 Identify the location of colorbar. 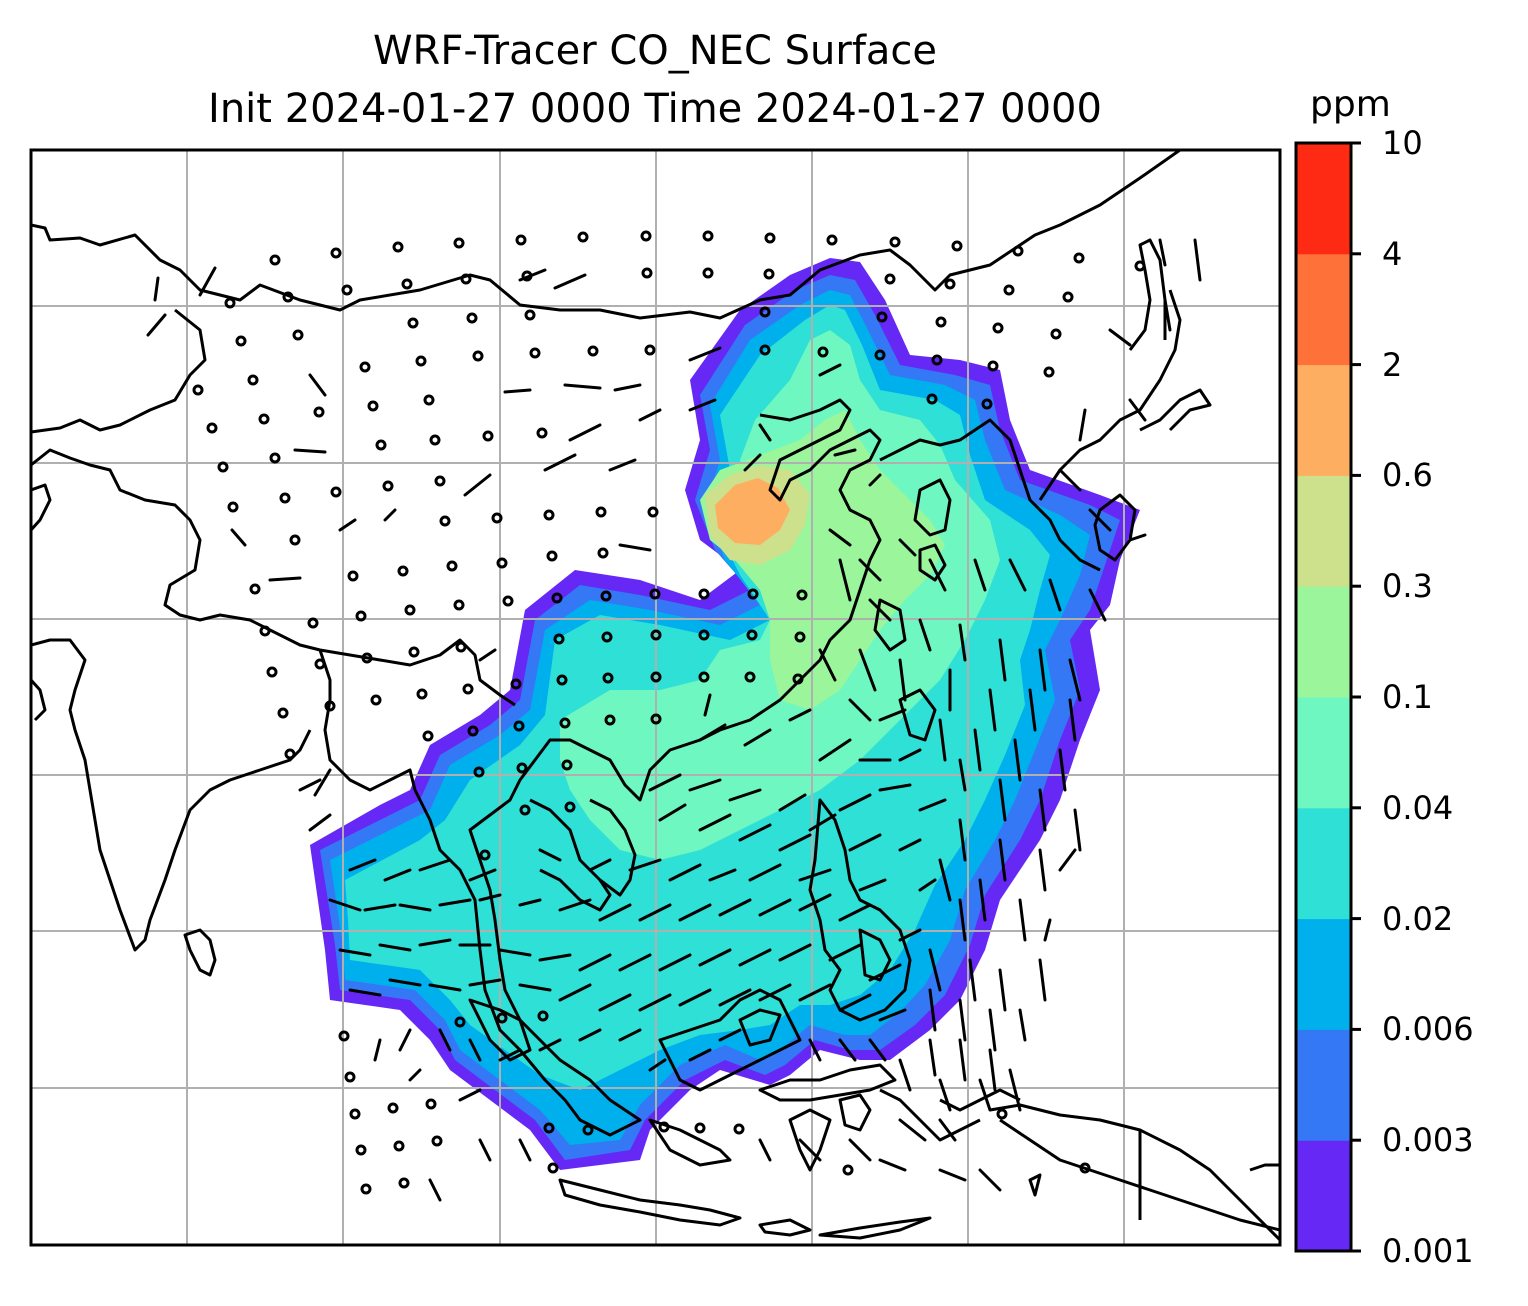
(1327, 697).